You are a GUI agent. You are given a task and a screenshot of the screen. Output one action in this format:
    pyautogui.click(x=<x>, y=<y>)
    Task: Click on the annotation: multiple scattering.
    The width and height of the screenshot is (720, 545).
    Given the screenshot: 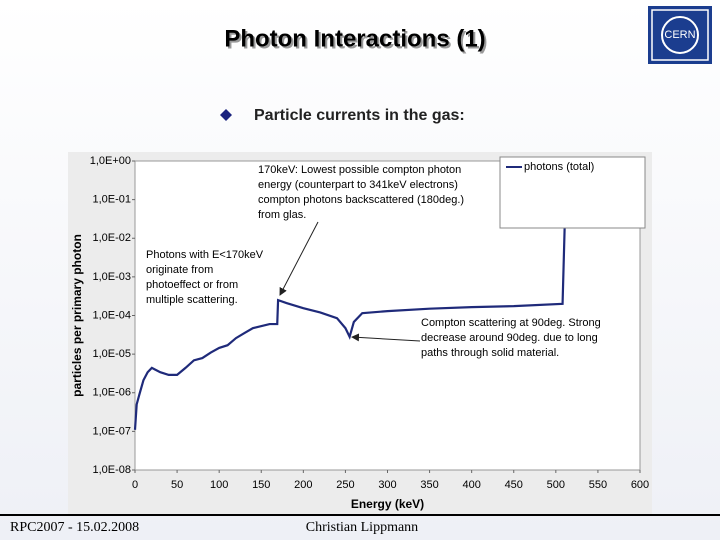 What is the action you would take?
    pyautogui.click(x=192, y=300)
    